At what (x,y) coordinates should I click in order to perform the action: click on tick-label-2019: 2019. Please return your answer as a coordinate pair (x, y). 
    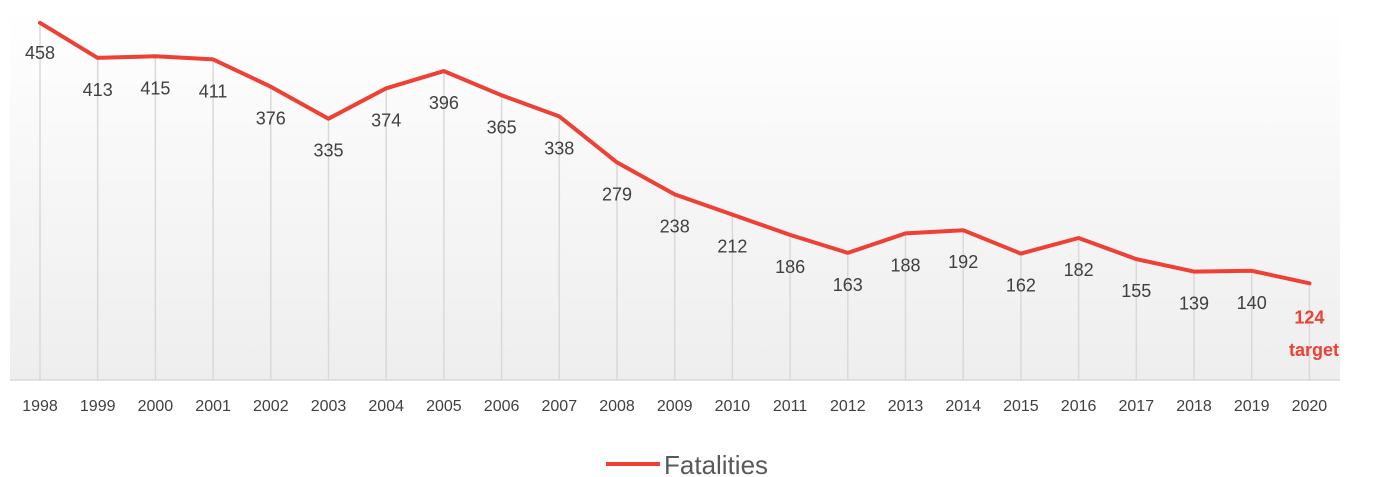
    Looking at the image, I should click on (1252, 406).